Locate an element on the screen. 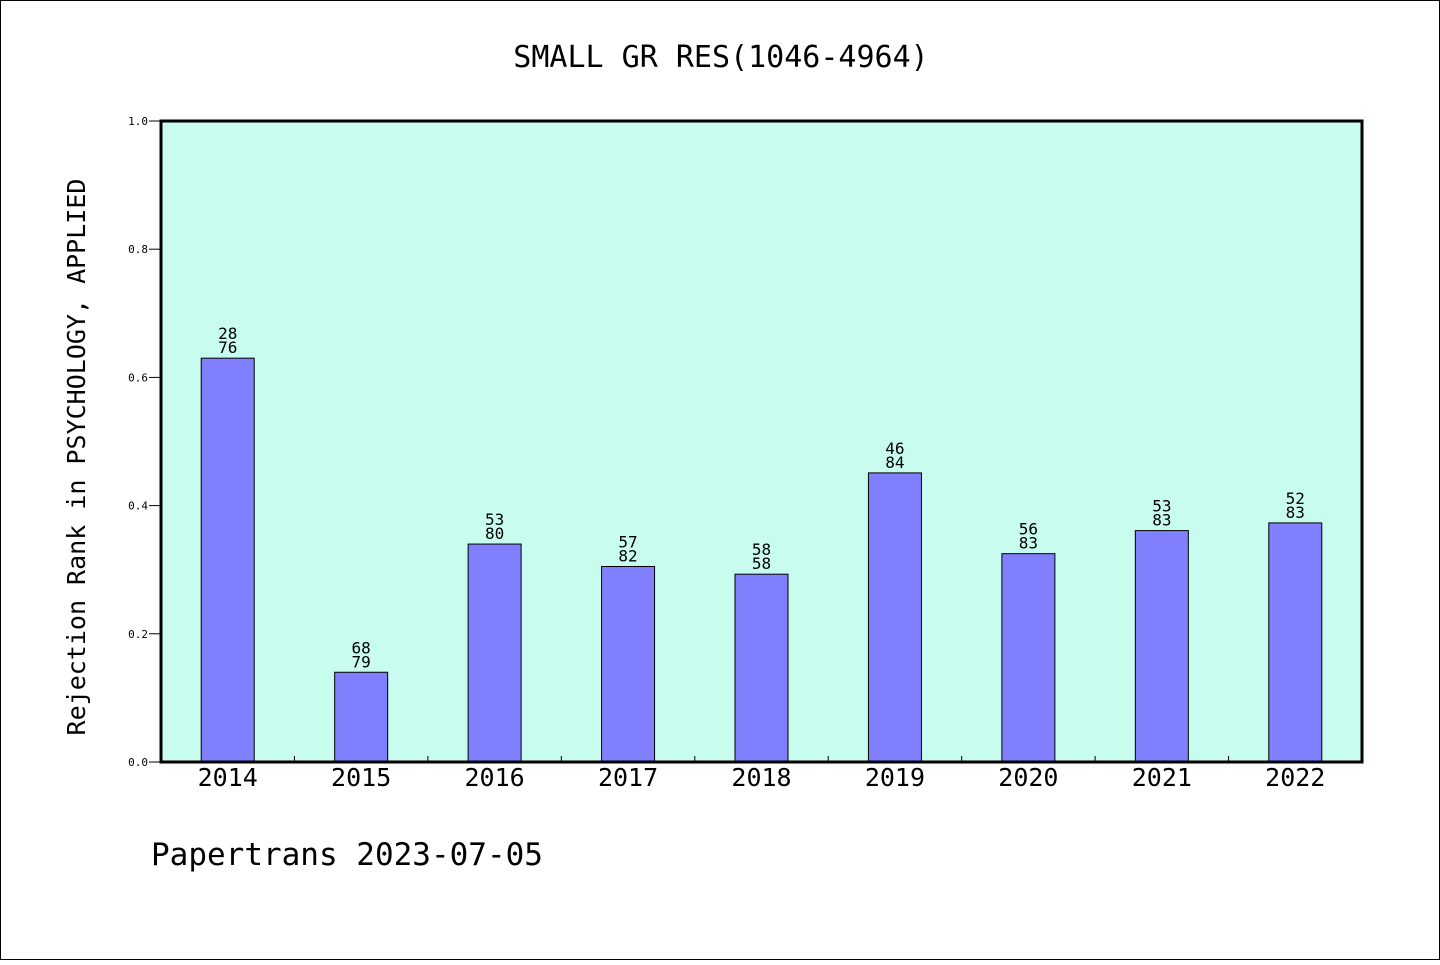  y-tick-label: 0.8 is located at coordinates (138, 249).